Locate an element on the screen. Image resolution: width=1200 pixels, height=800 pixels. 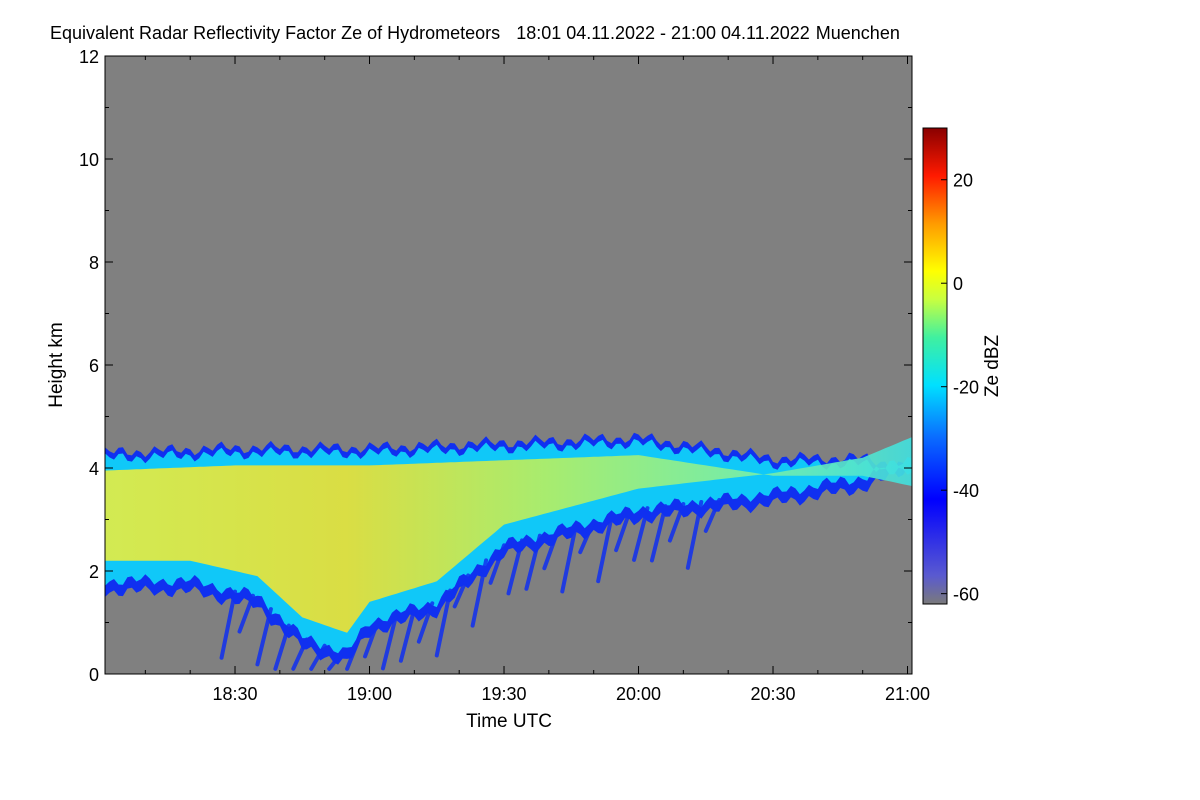
y-tick-label: 6 is located at coordinates (94, 366).